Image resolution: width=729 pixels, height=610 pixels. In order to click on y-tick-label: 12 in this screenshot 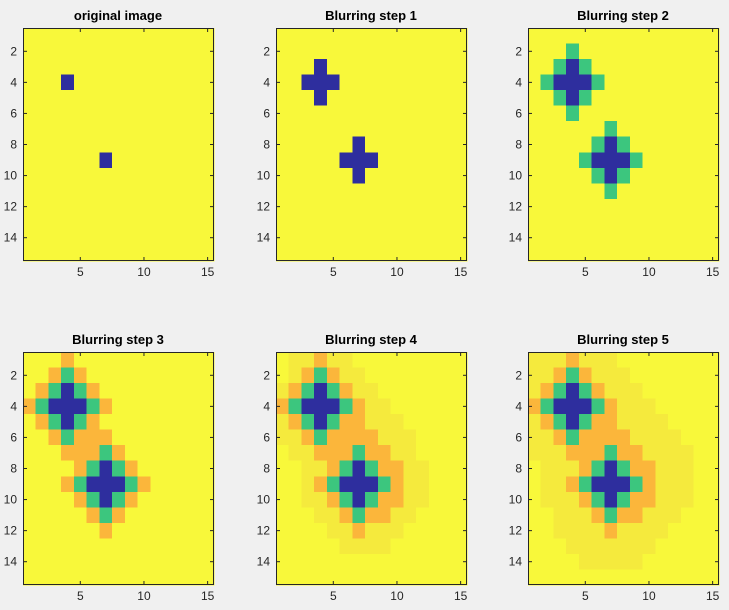, I will do `click(516, 207)`.